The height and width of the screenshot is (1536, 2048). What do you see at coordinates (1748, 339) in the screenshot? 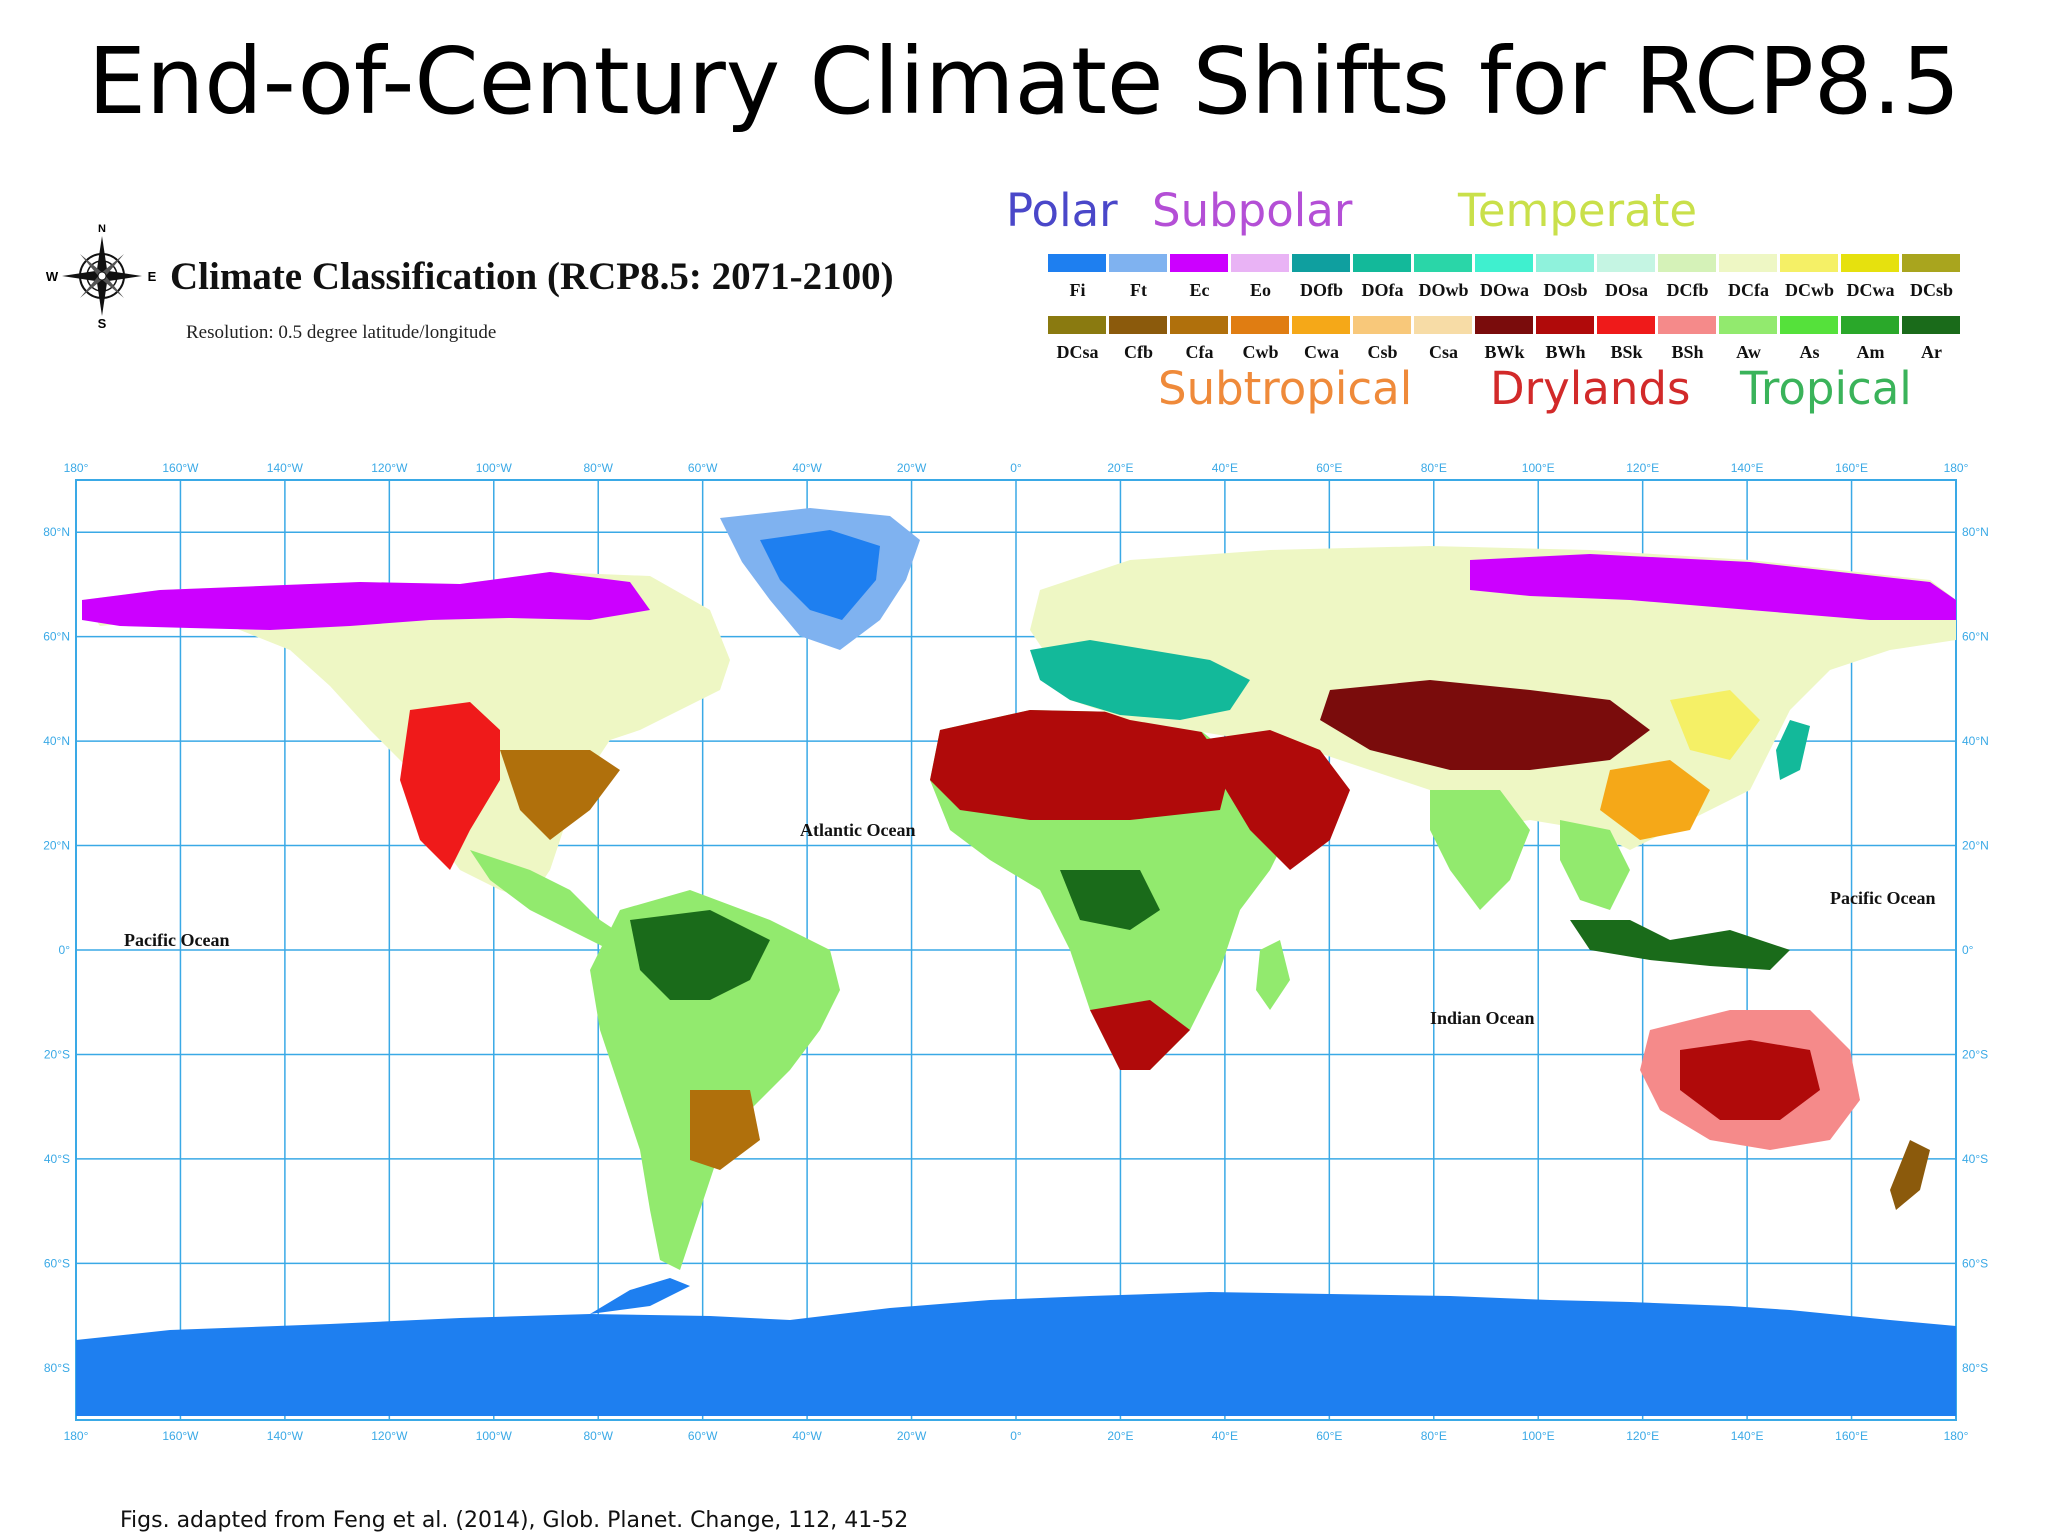
I see `legend-item-aw: Aw` at bounding box center [1748, 339].